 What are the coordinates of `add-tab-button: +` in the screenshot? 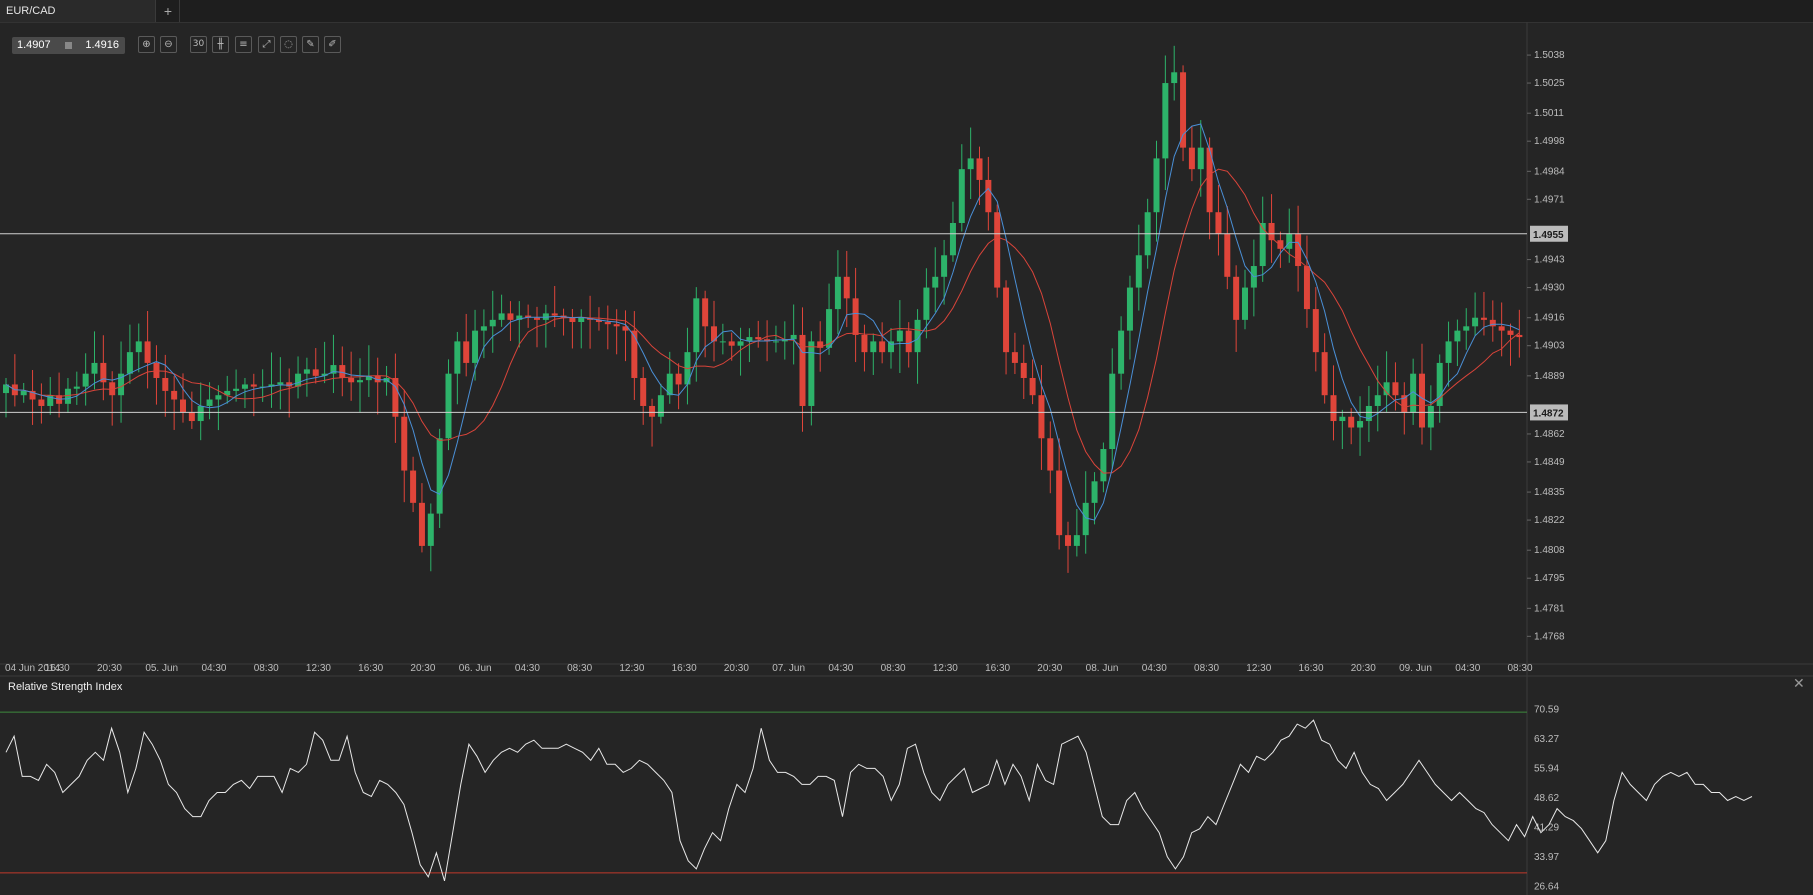 It's located at (168, 11).